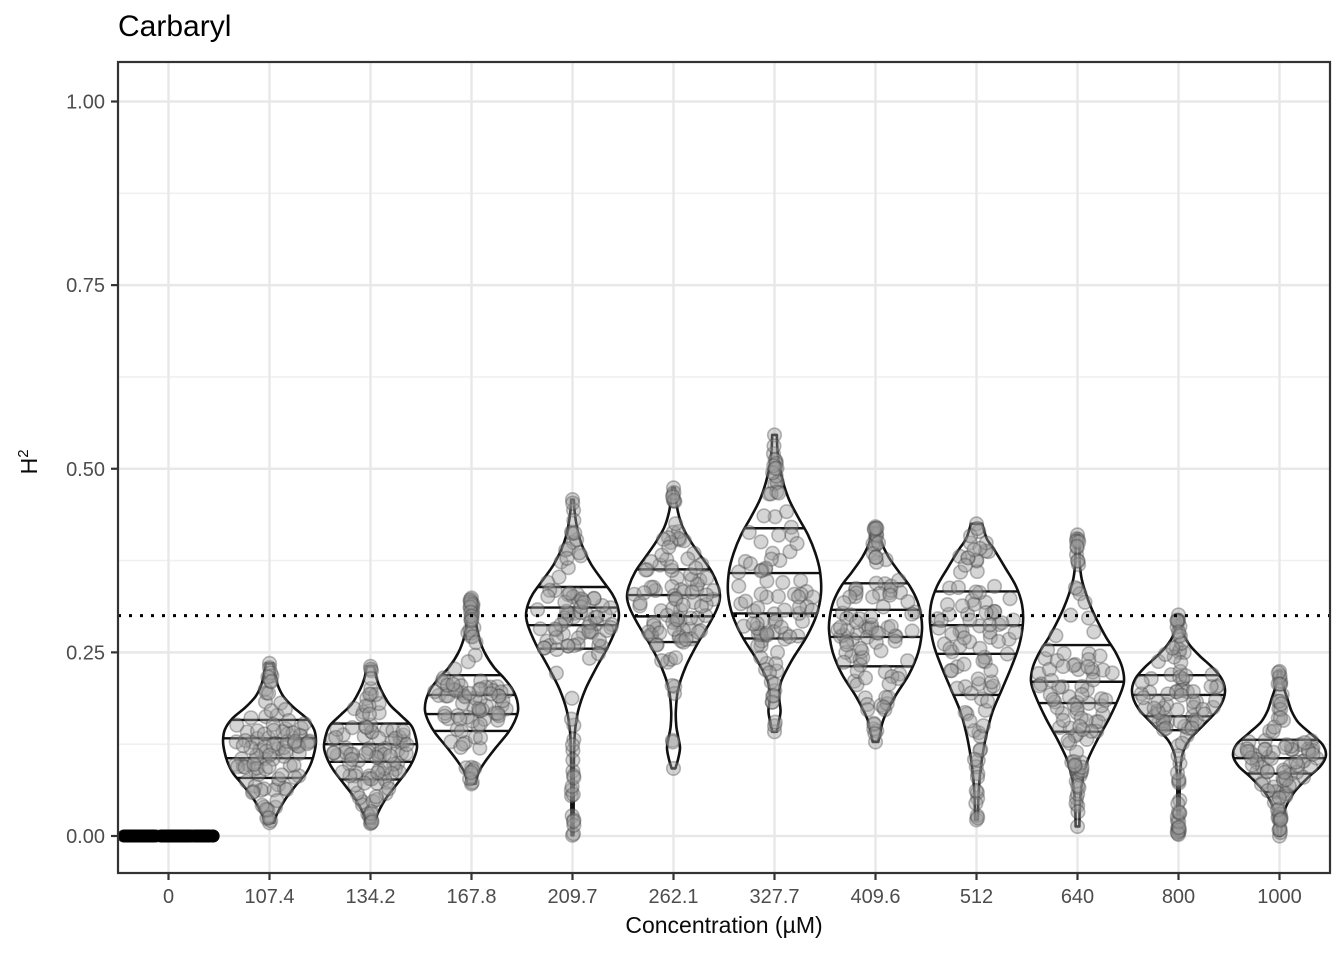  I want to click on violin-167.8, so click(471, 691).